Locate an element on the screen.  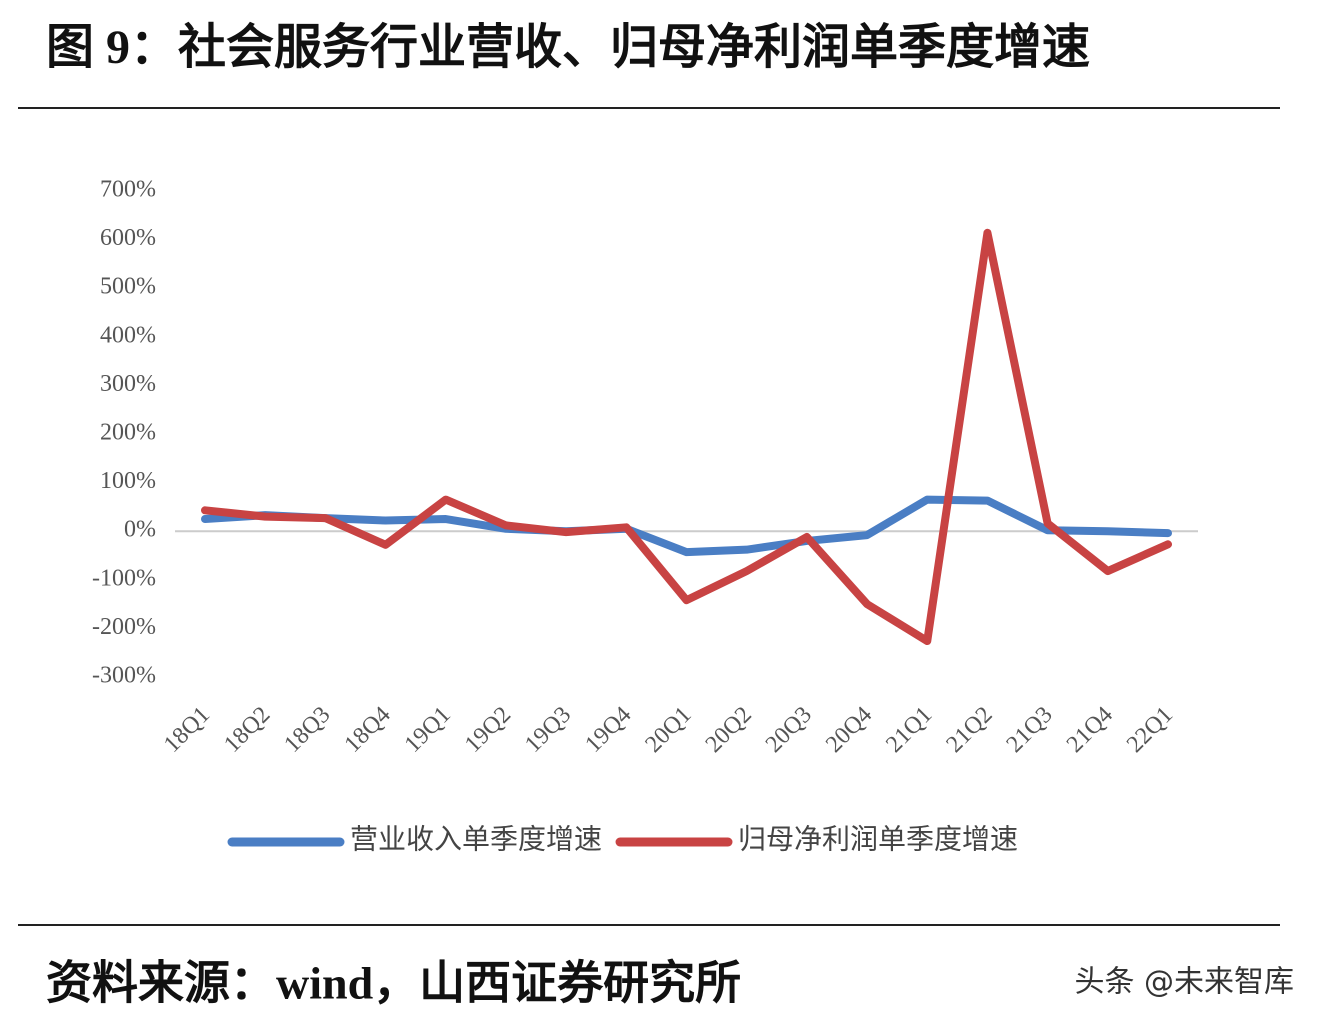
y-tick-label: 100% is located at coordinates (128, 481).